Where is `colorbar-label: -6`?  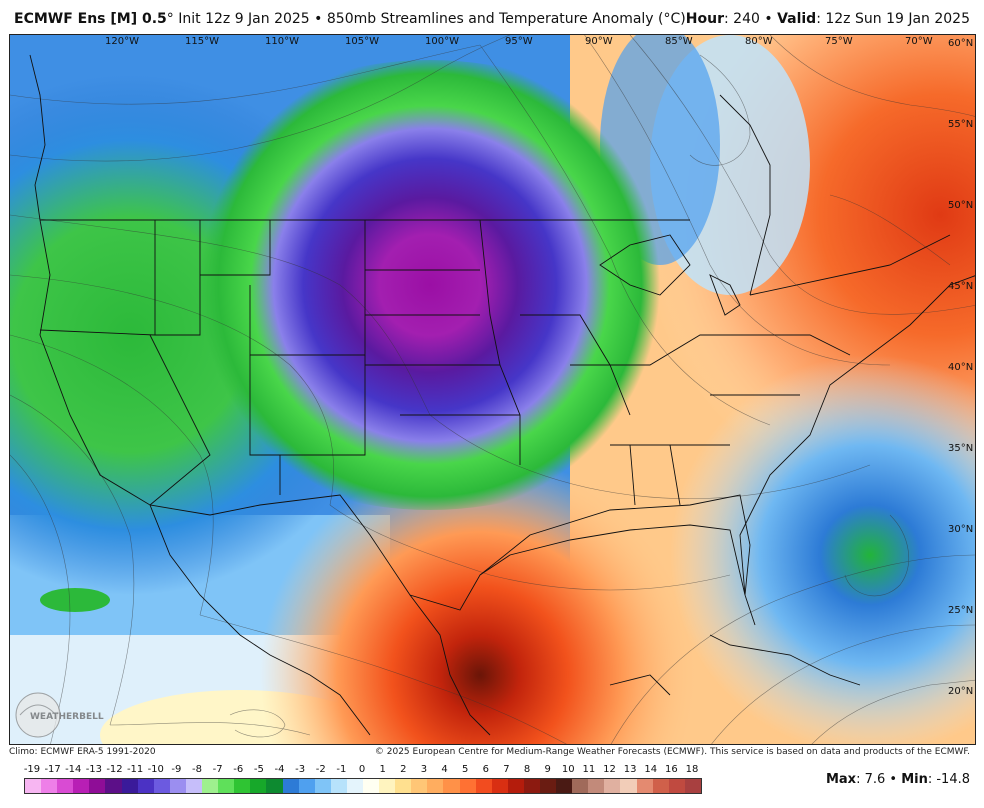
colorbar-label: -6 is located at coordinates (238, 769).